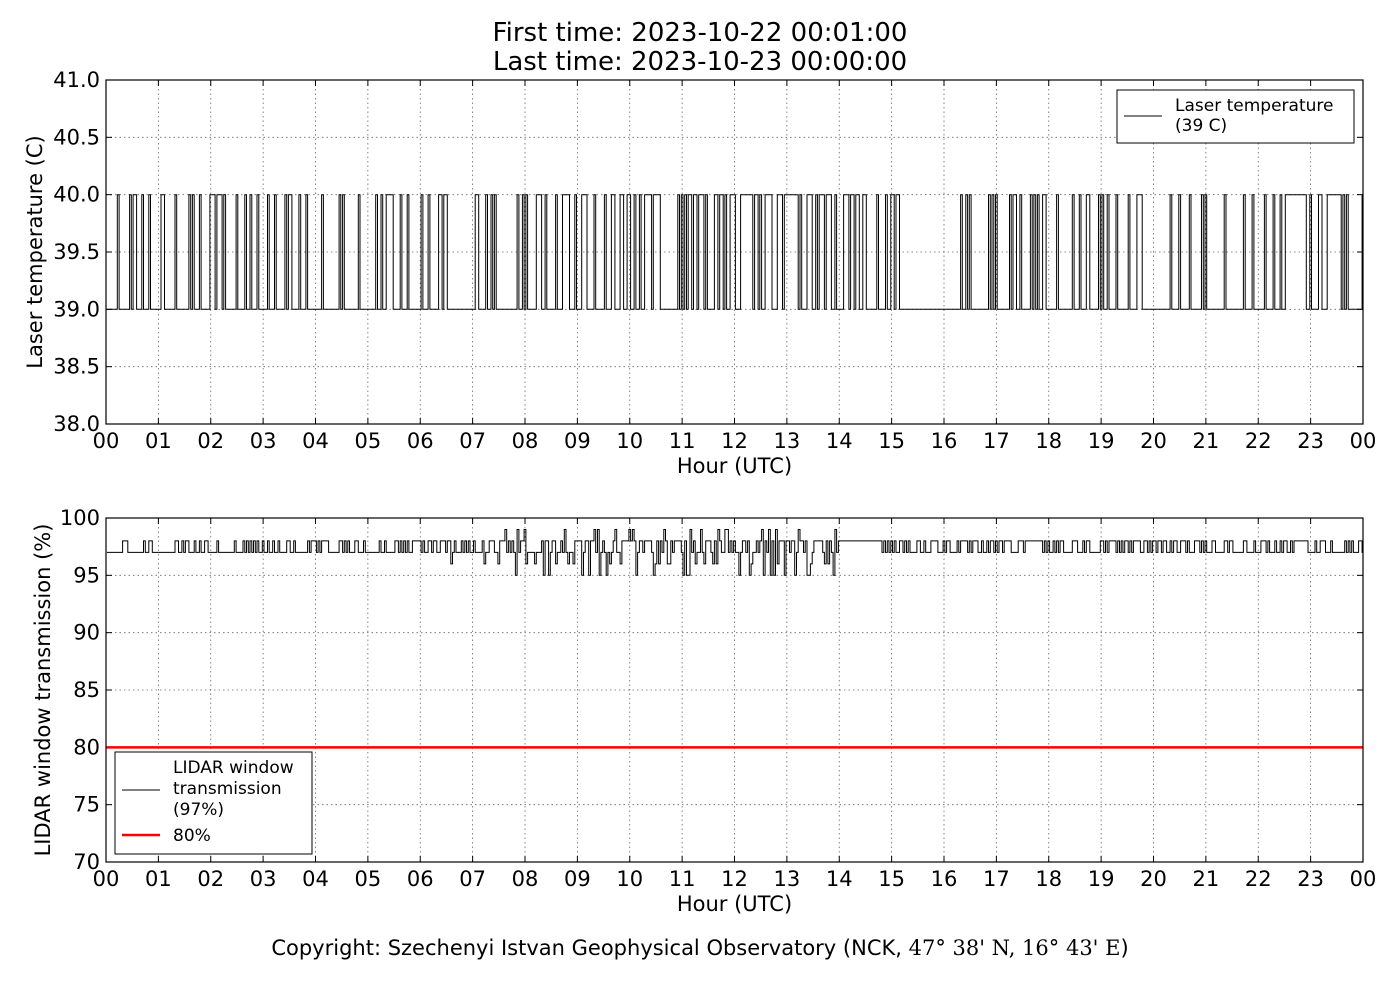 This screenshot has height=1000, width=1400. What do you see at coordinates (198, 810) in the screenshot?
I see `legend-label-lidar: (97%)` at bounding box center [198, 810].